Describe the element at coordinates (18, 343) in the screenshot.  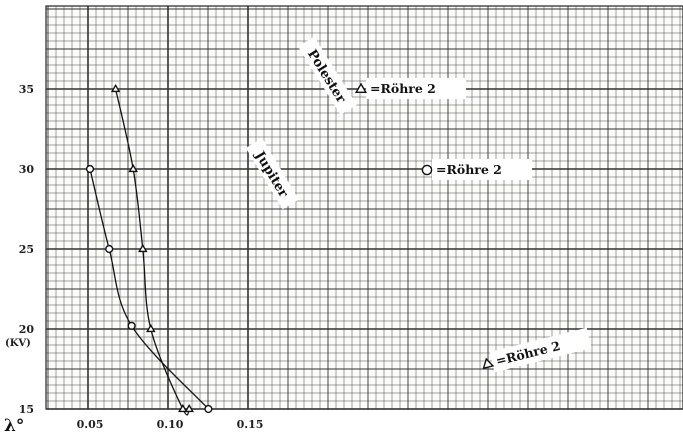
I see `y-axis-unit: (KV)` at that location.